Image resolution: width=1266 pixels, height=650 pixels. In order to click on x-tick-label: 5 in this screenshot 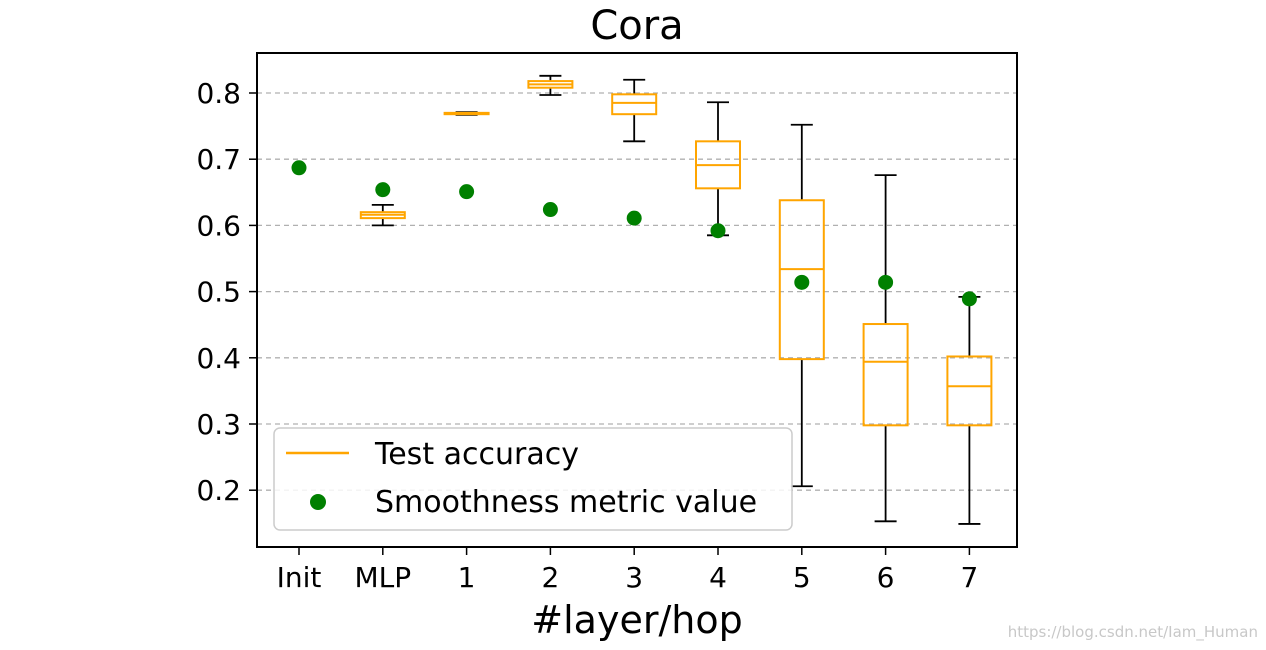, I will do `click(802, 577)`.